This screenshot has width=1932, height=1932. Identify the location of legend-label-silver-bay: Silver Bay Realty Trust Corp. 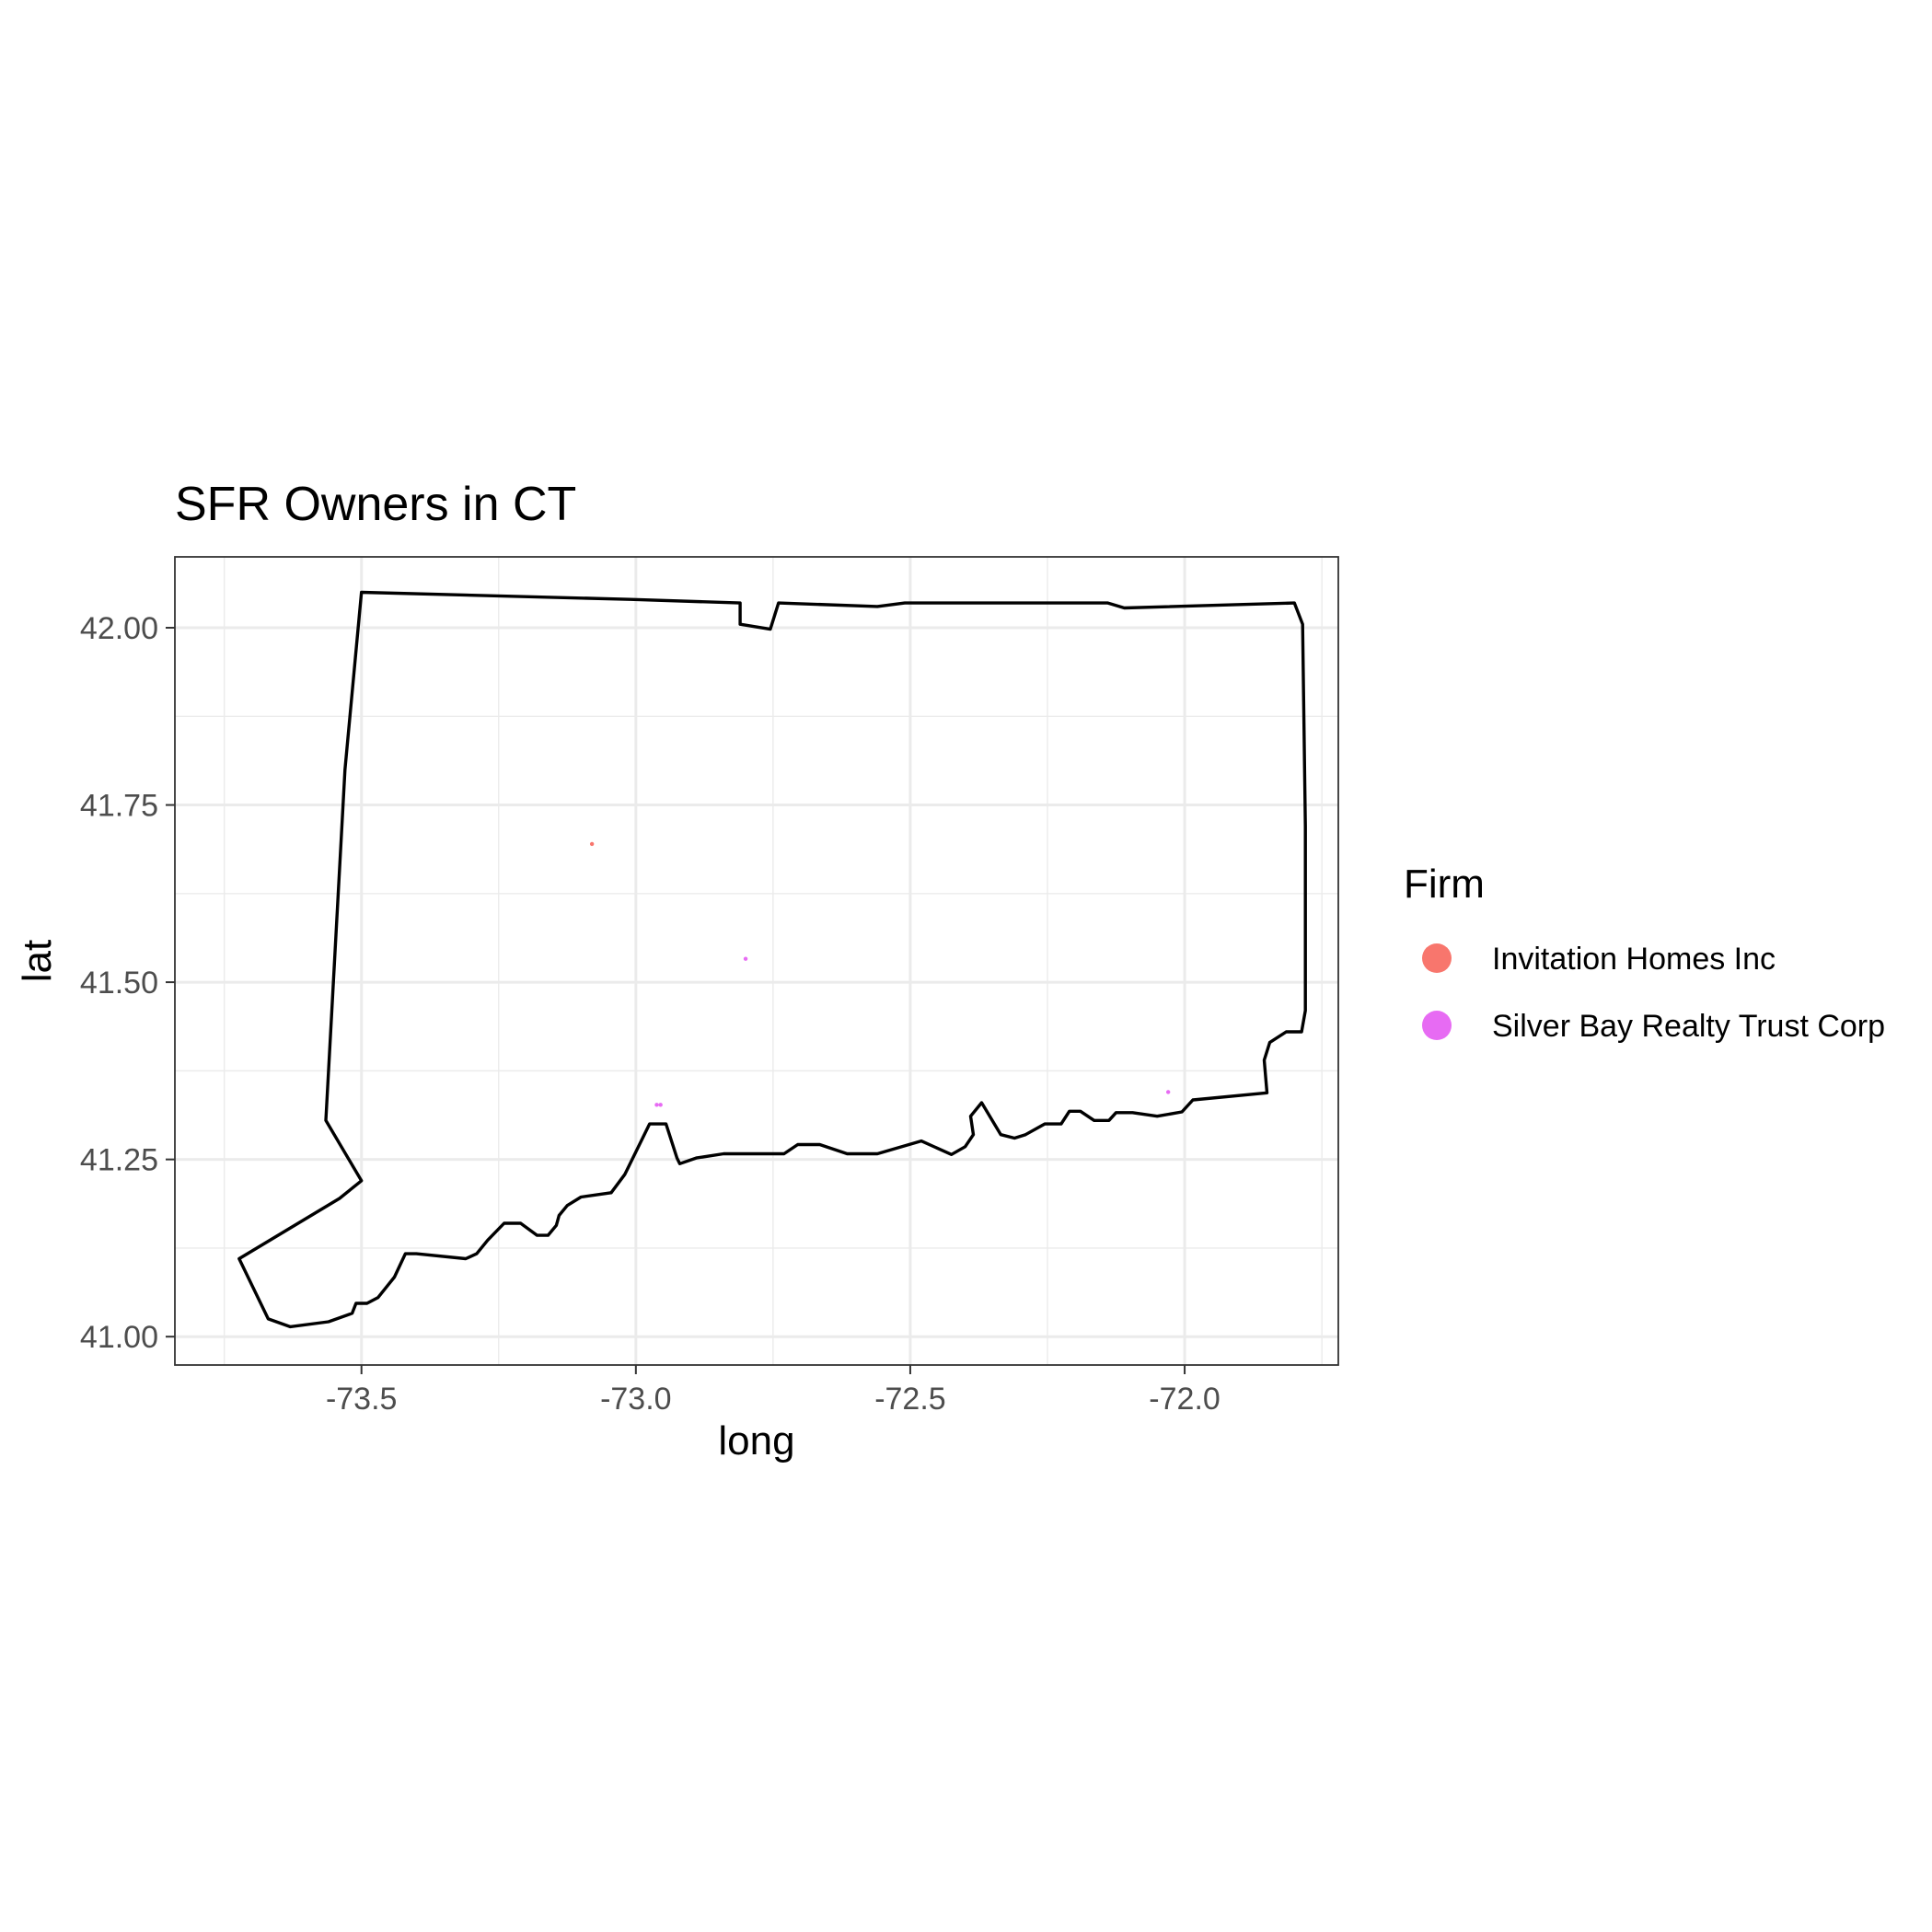
(1689, 1026).